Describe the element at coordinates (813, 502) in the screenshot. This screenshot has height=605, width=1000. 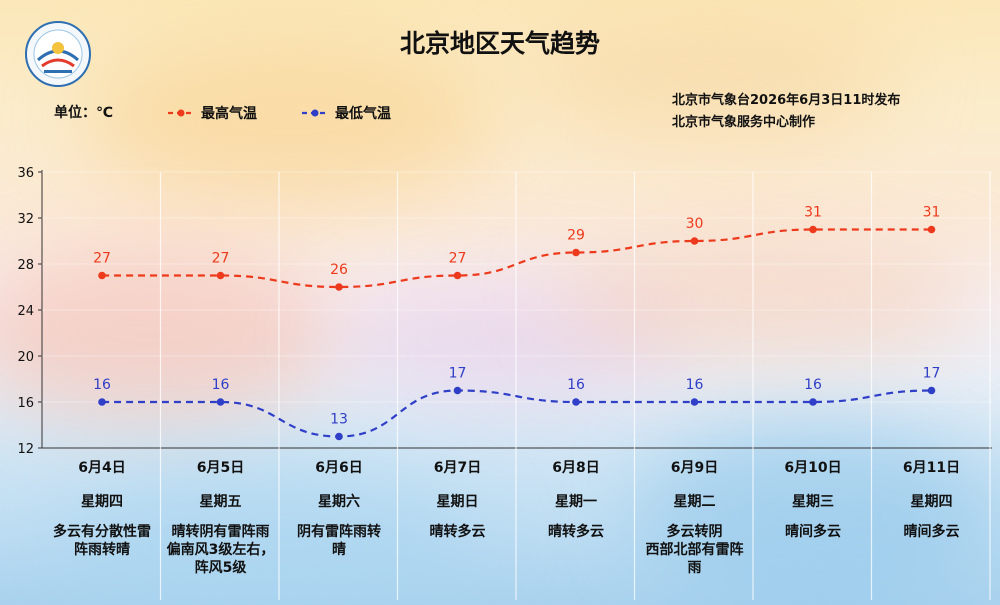
I see `weekday-label: 星期三` at that location.